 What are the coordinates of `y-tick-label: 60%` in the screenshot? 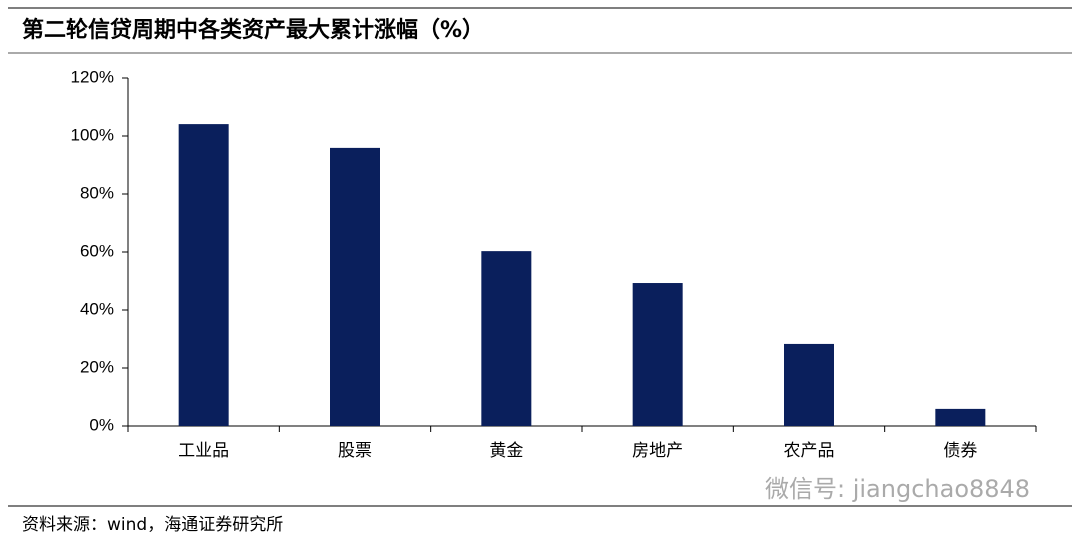 It's located at (97, 250).